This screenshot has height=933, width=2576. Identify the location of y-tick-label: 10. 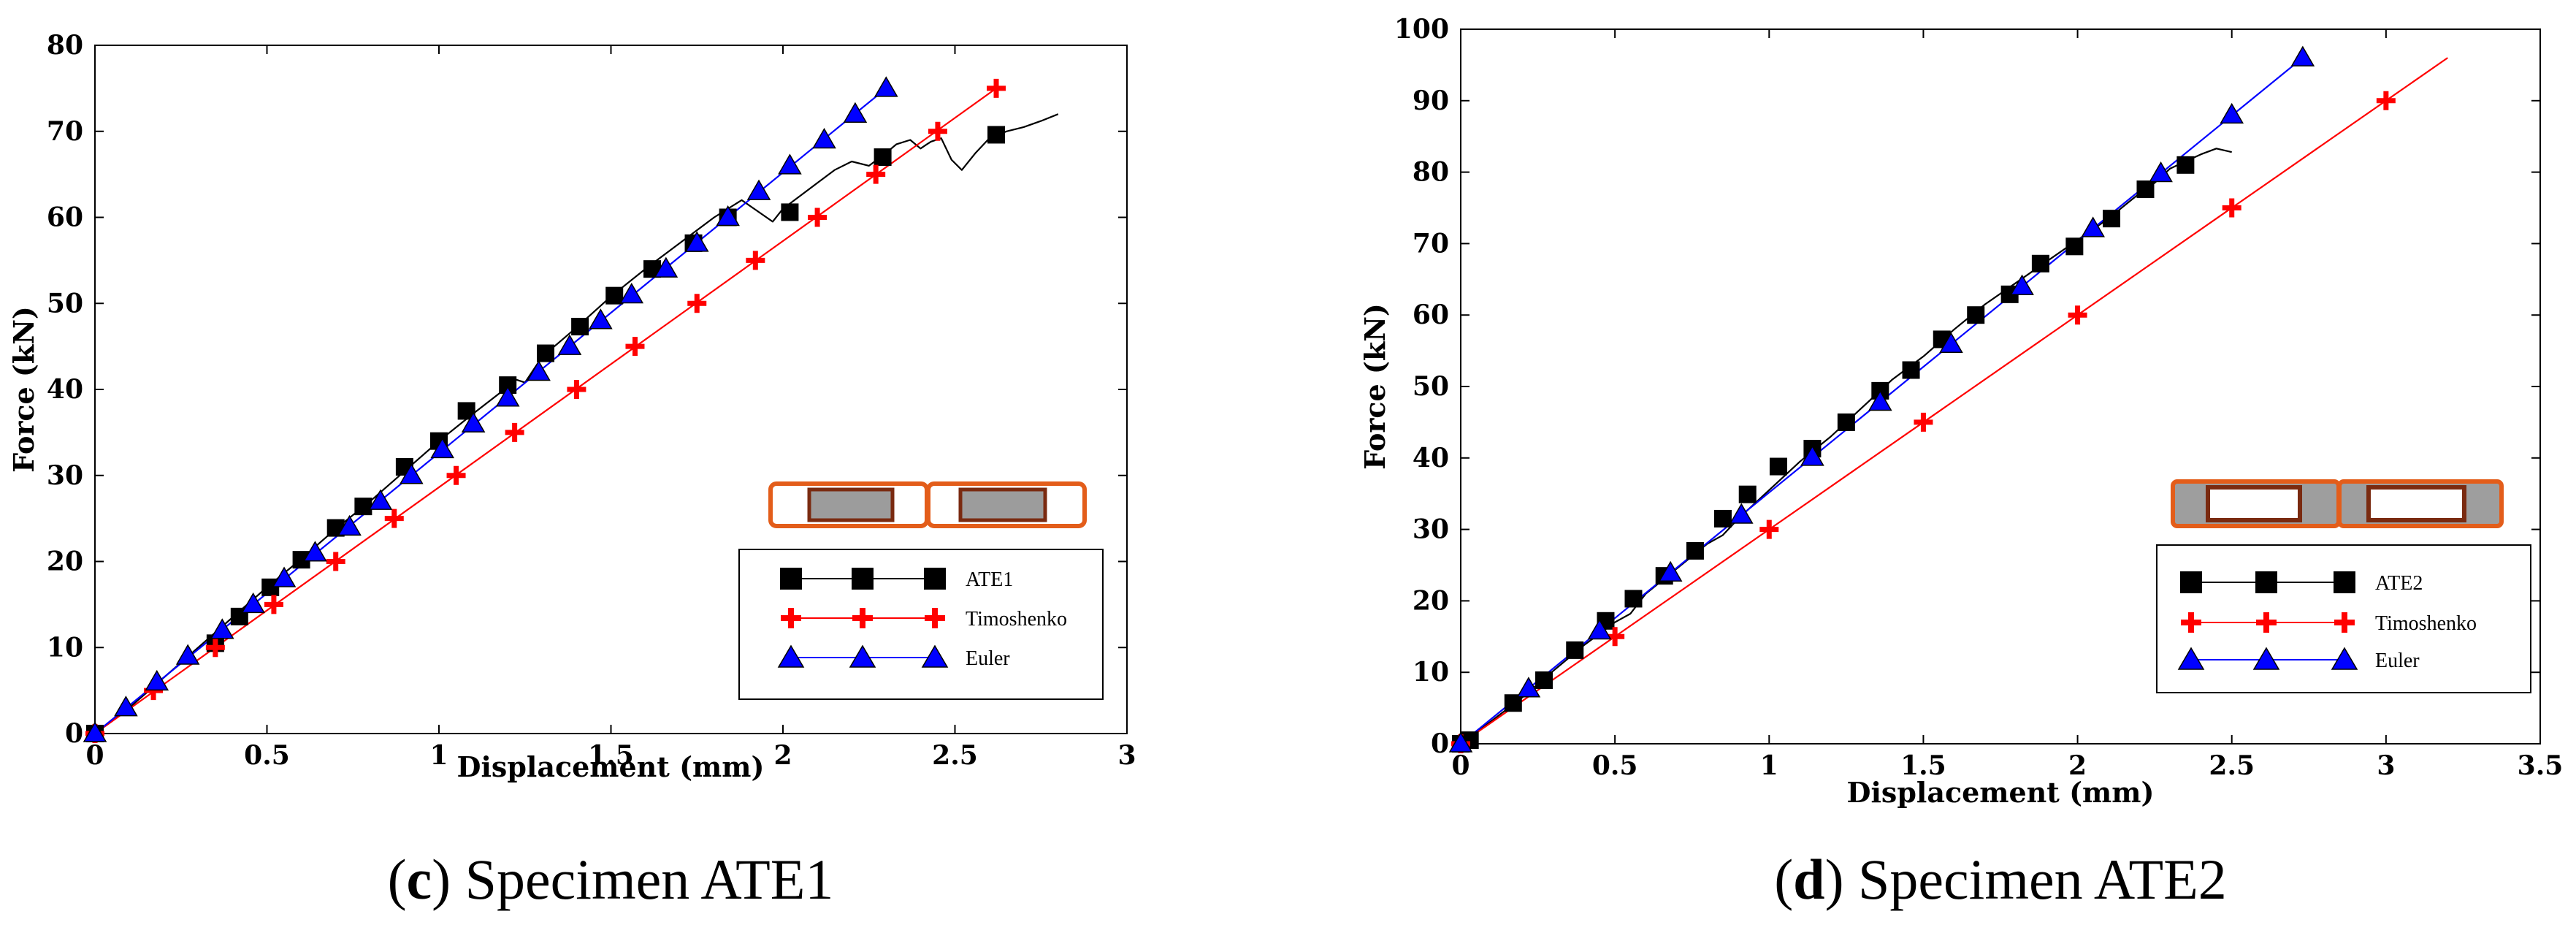
(1431, 672).